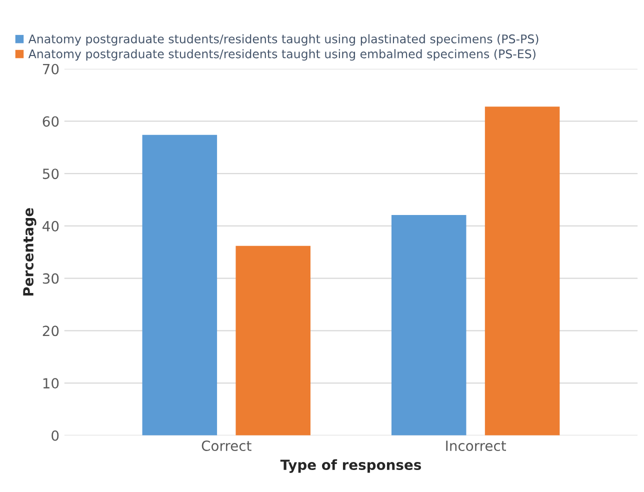  I want to click on y-tick-label: 40, so click(50, 226).